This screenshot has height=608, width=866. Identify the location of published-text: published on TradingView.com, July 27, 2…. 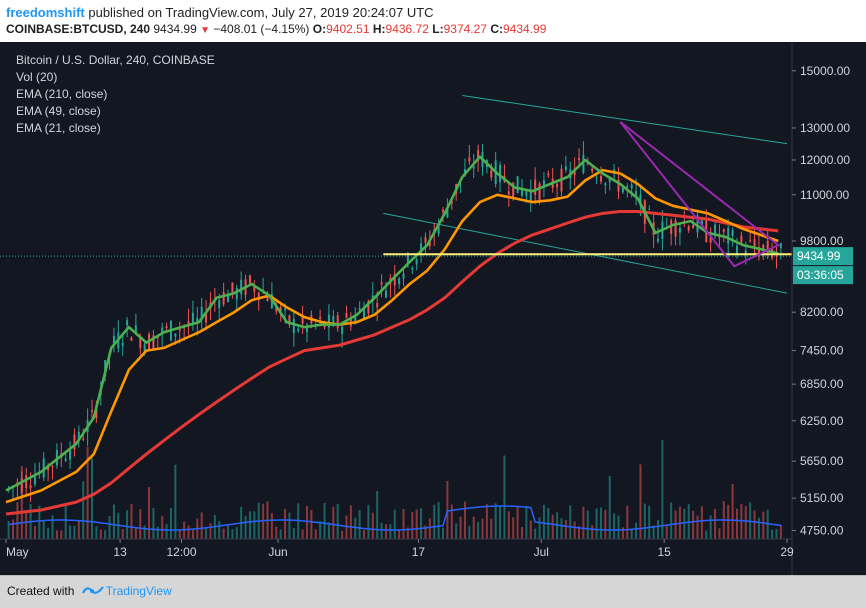
(261, 12).